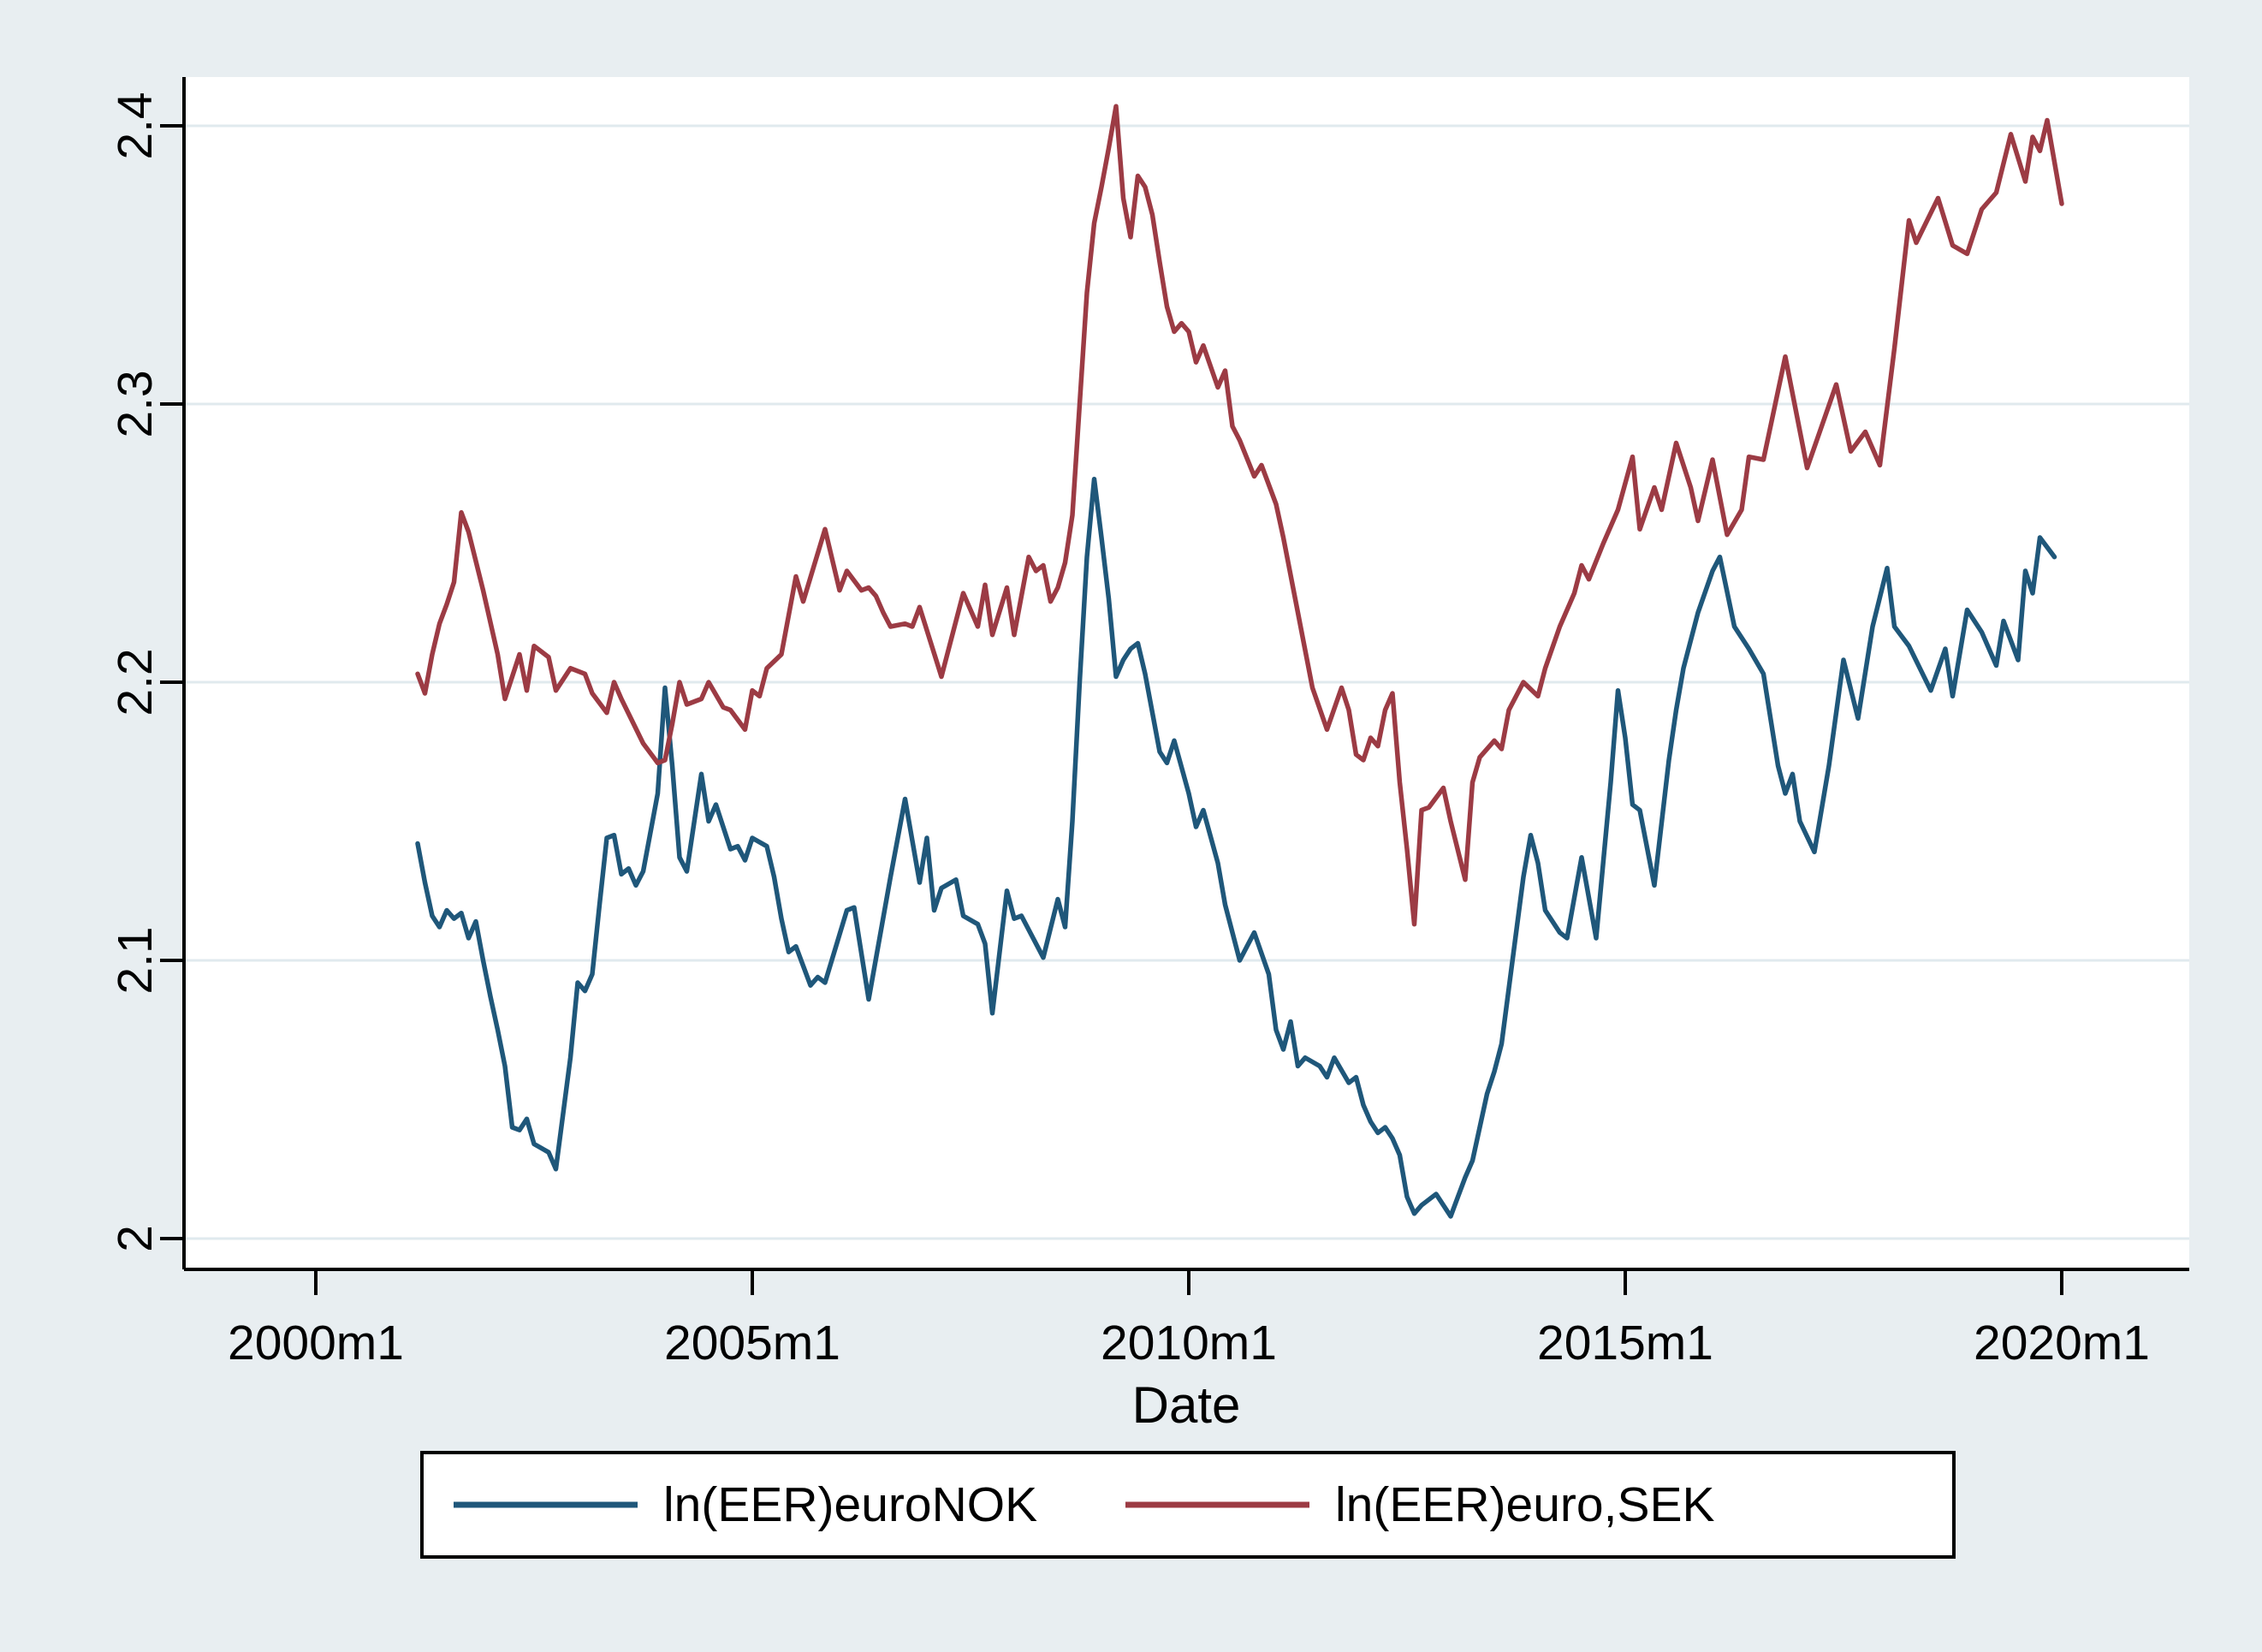 This screenshot has height=1652, width=2262. I want to click on y-tick-label: 2.4, so click(136, 126).